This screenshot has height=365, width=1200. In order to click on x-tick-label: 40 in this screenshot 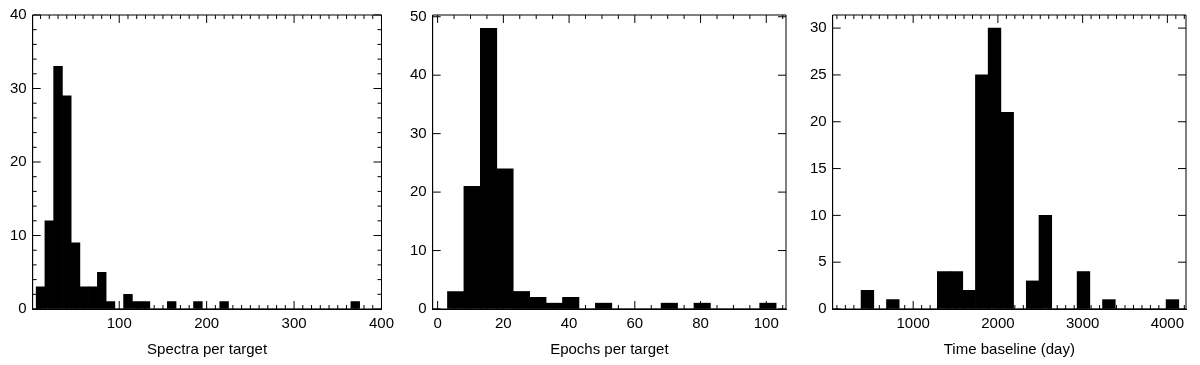, I will do `click(569, 323)`.